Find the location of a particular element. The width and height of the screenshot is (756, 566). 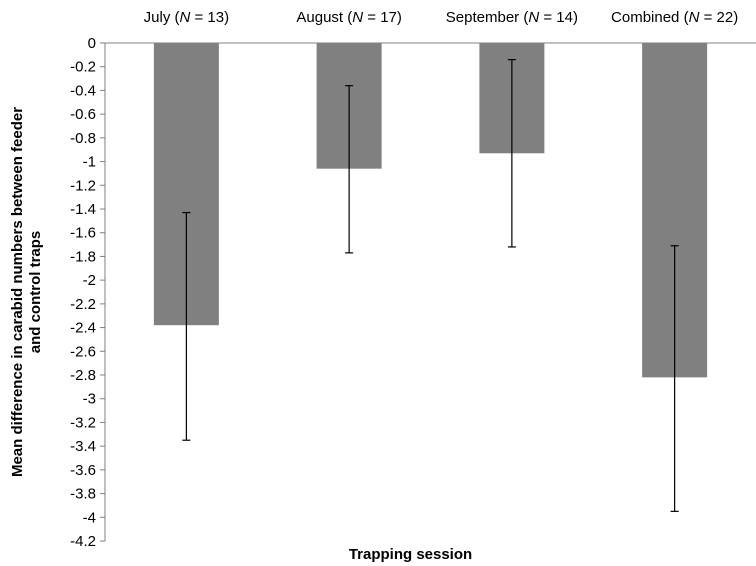

category-label: September (N = 14) is located at coordinates (512, 17).